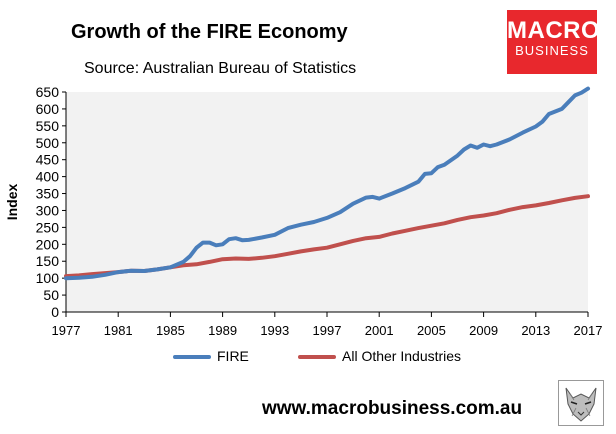  I want to click on y-axis-label: Index, so click(12, 202).